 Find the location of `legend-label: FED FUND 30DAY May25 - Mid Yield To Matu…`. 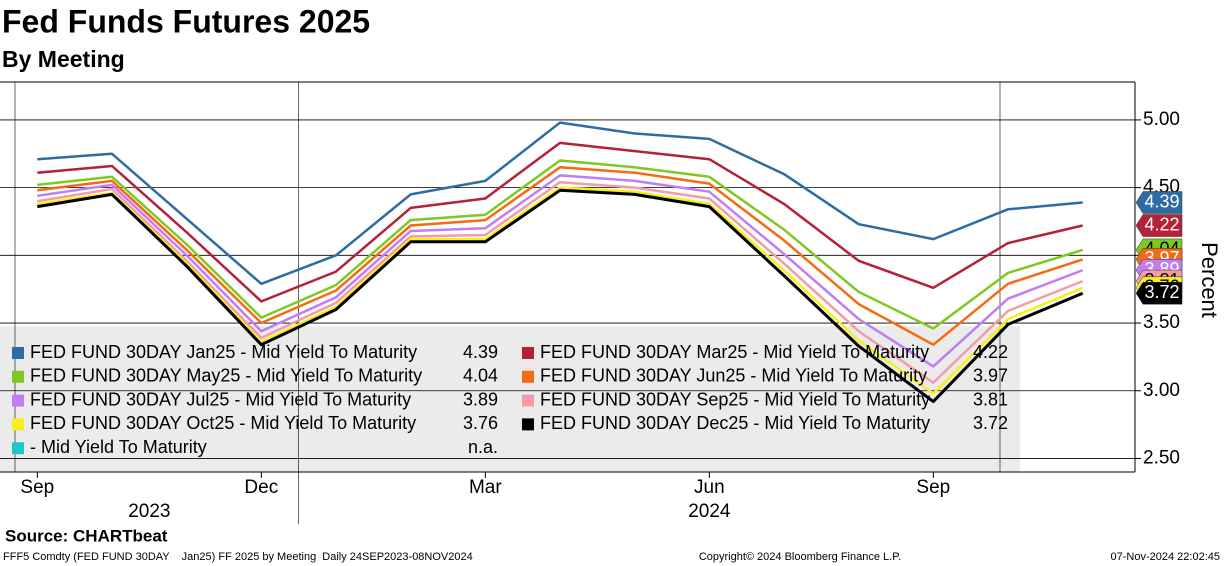

legend-label: FED FUND 30DAY May25 - Mid Yield To Matu… is located at coordinates (226, 376).